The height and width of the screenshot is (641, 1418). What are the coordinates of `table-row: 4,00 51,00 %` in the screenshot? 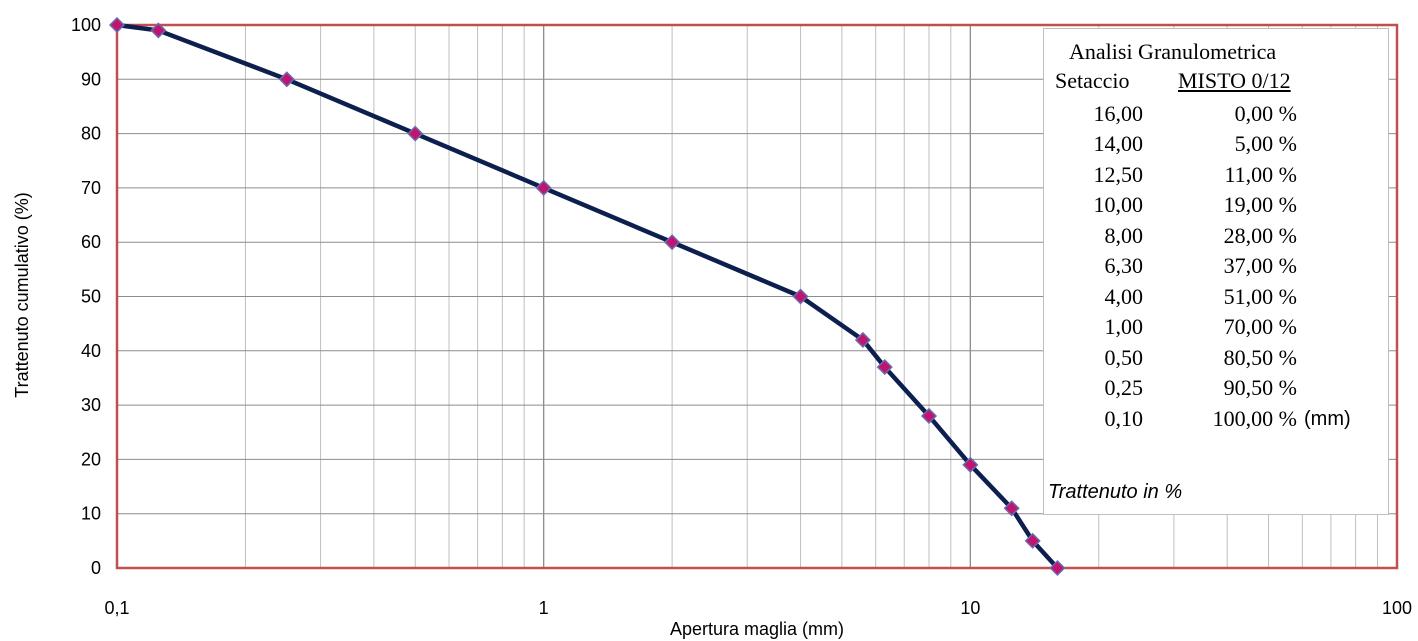 It's located at (1217, 299).